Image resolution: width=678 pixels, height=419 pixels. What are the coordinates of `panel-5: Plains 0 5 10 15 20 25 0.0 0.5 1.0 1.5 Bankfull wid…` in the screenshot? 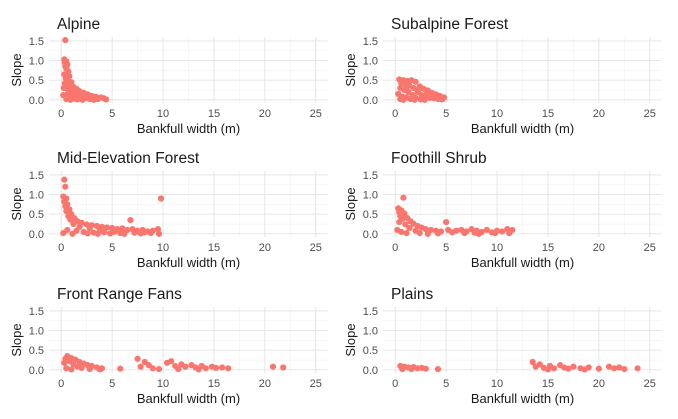 It's located at (502, 346).